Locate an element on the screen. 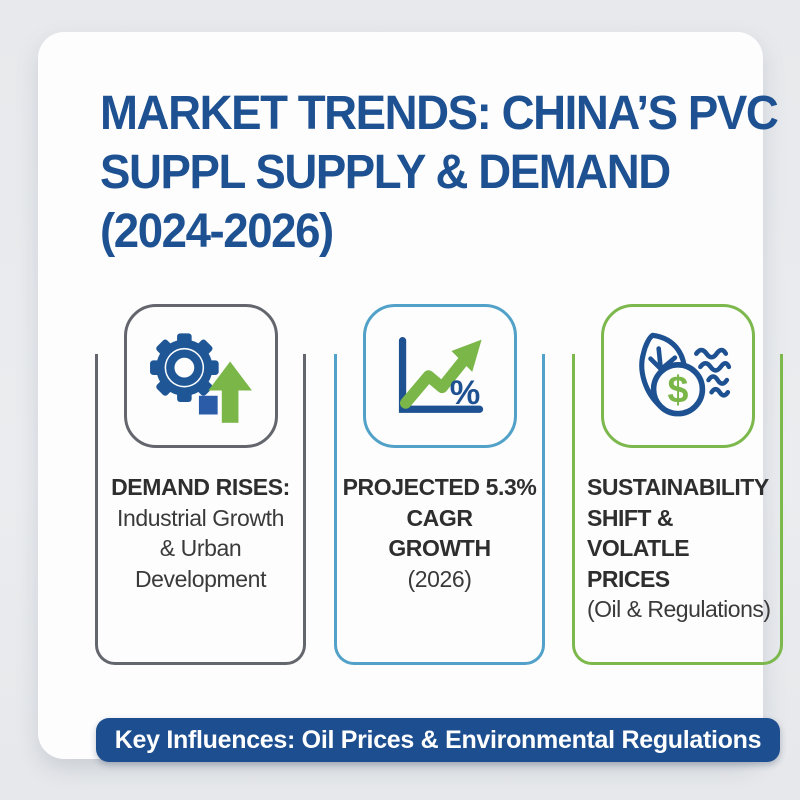  card-heading-line: DEMAND RISES: is located at coordinates (200, 487).